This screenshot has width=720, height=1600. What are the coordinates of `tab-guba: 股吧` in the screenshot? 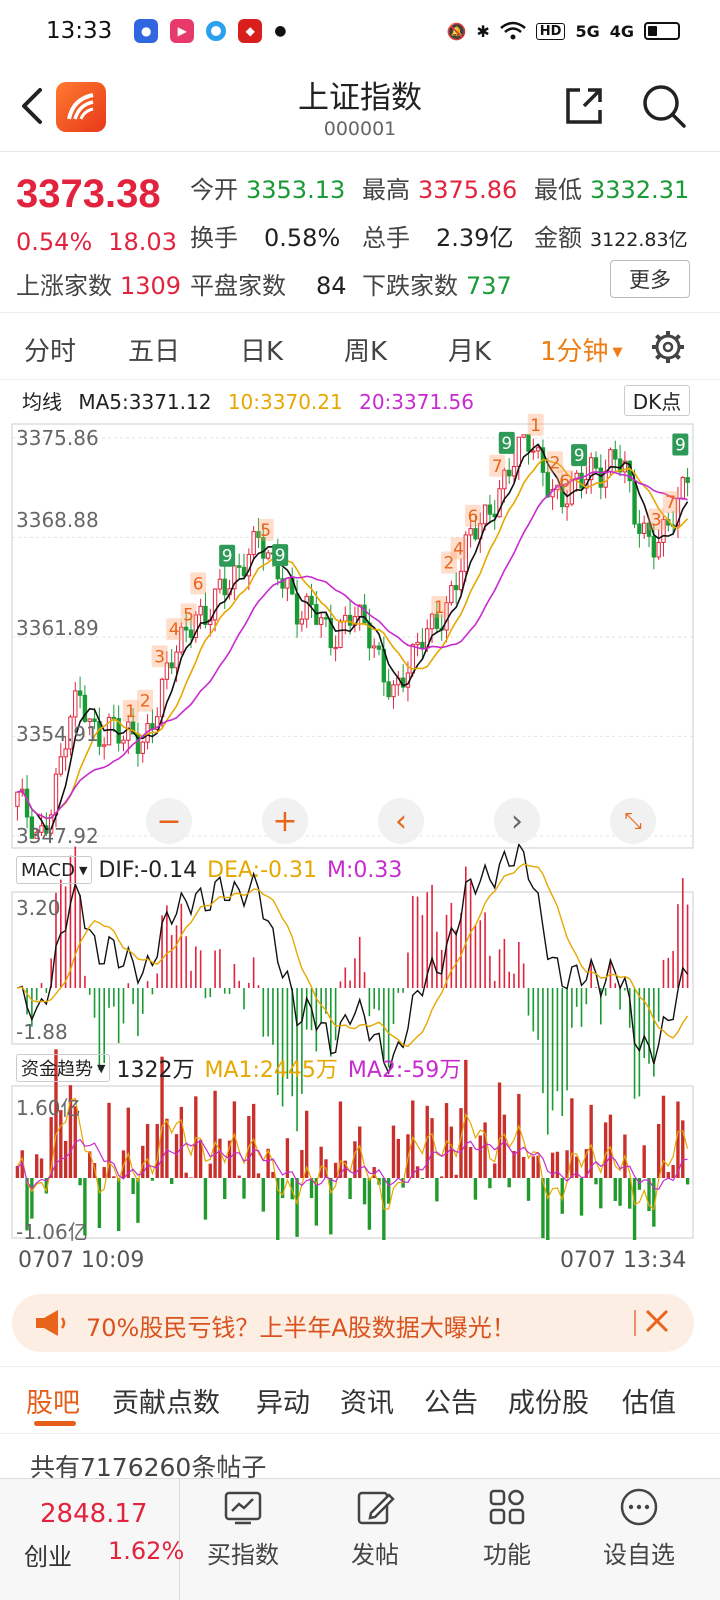 It's located at (53, 1403).